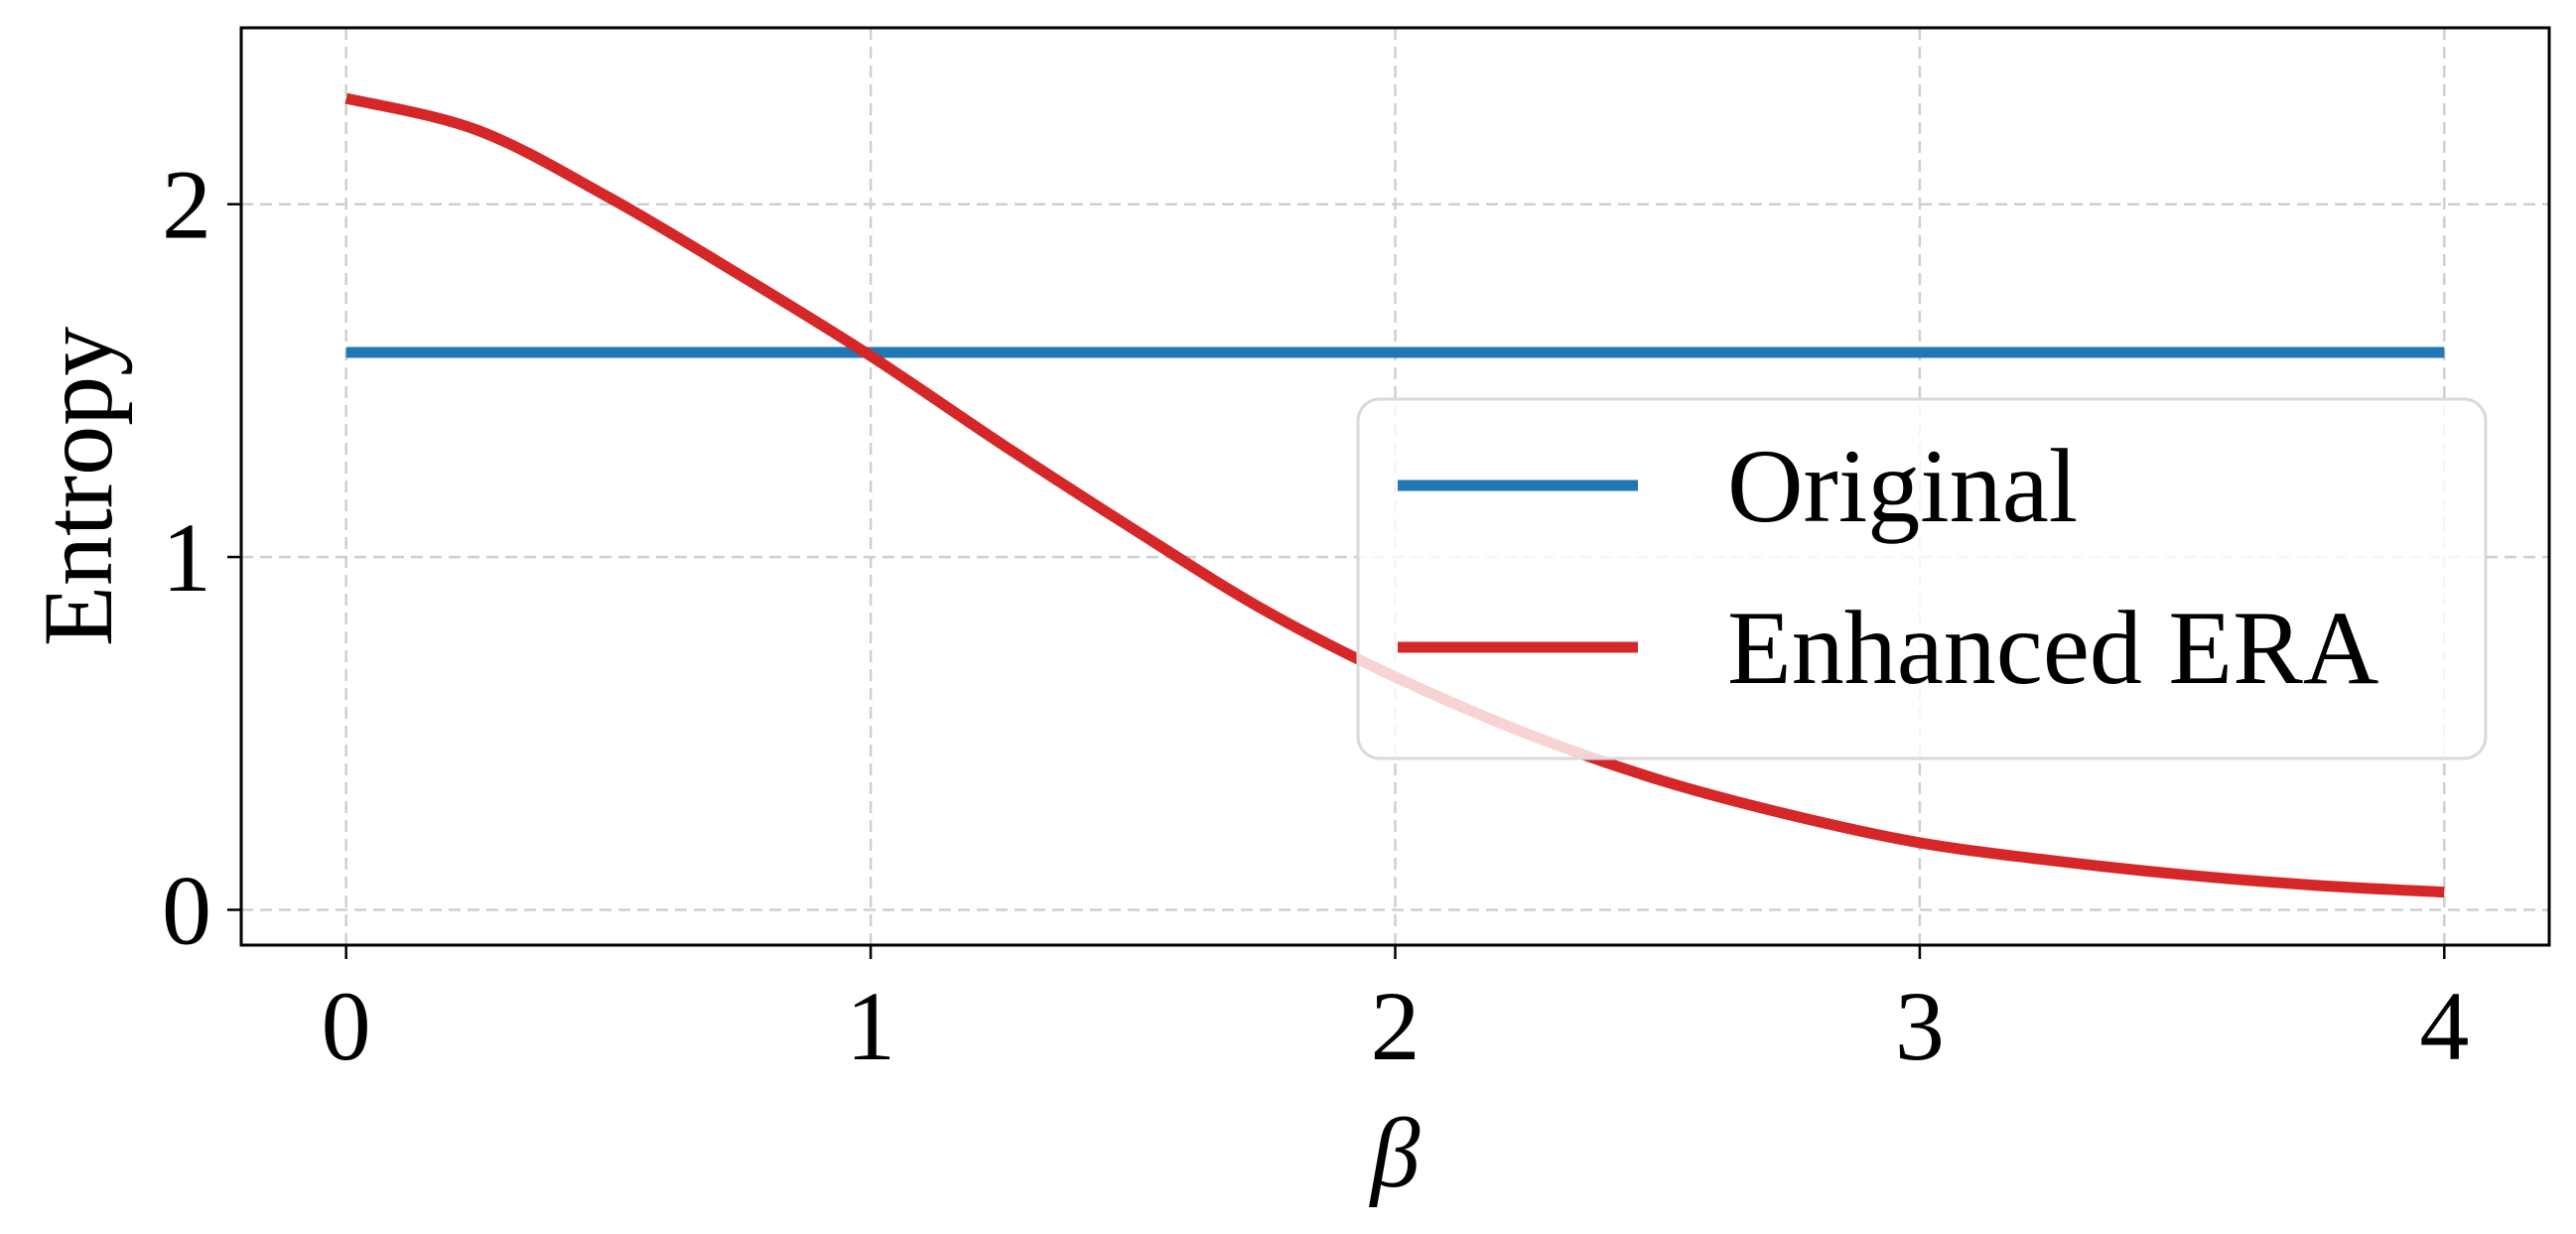 This screenshot has height=1234, width=2576. What do you see at coordinates (2052, 648) in the screenshot?
I see `legend-label-1: Enhanced ERA` at bounding box center [2052, 648].